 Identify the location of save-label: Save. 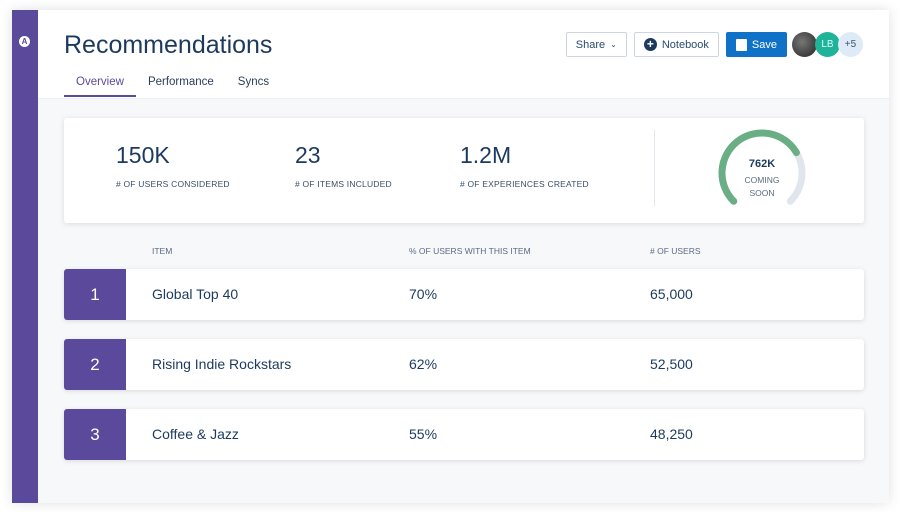
(764, 44).